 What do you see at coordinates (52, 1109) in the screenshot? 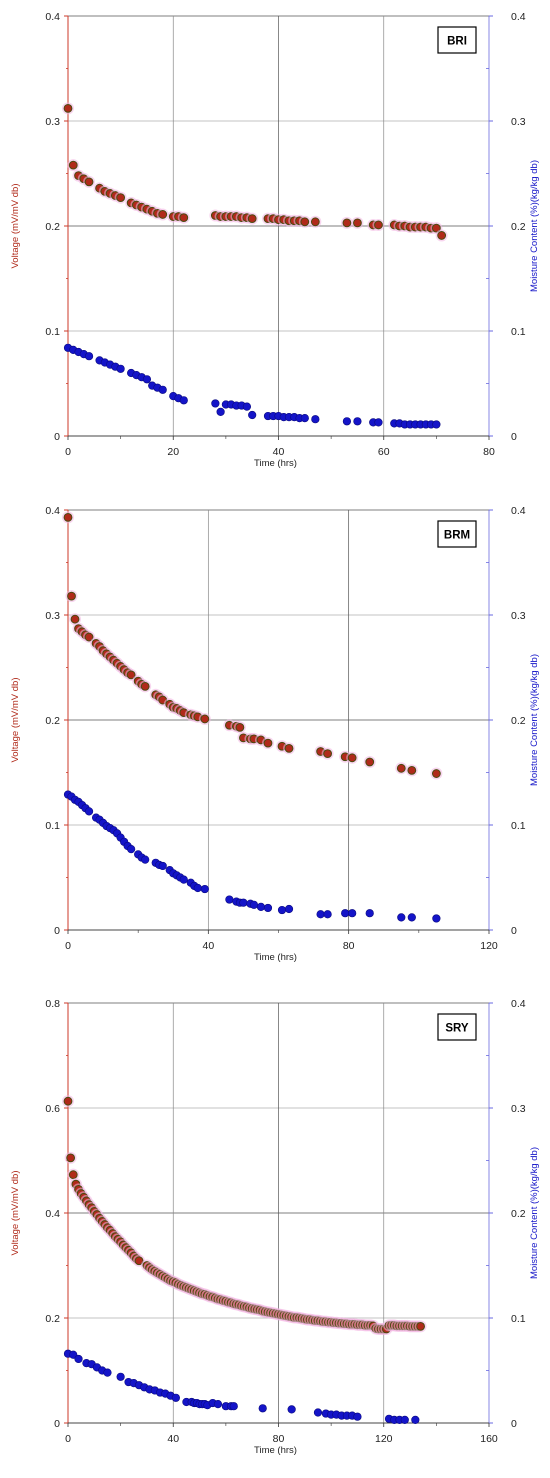
I see `left-tick-label: 0.6` at bounding box center [52, 1109].